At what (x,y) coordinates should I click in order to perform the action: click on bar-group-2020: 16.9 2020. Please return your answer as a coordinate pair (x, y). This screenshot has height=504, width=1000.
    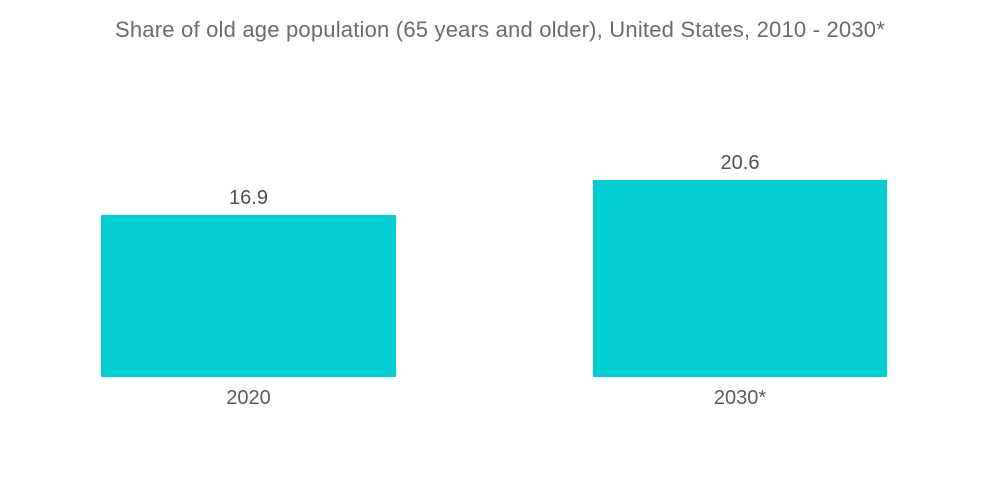
    Looking at the image, I should click on (248, 297).